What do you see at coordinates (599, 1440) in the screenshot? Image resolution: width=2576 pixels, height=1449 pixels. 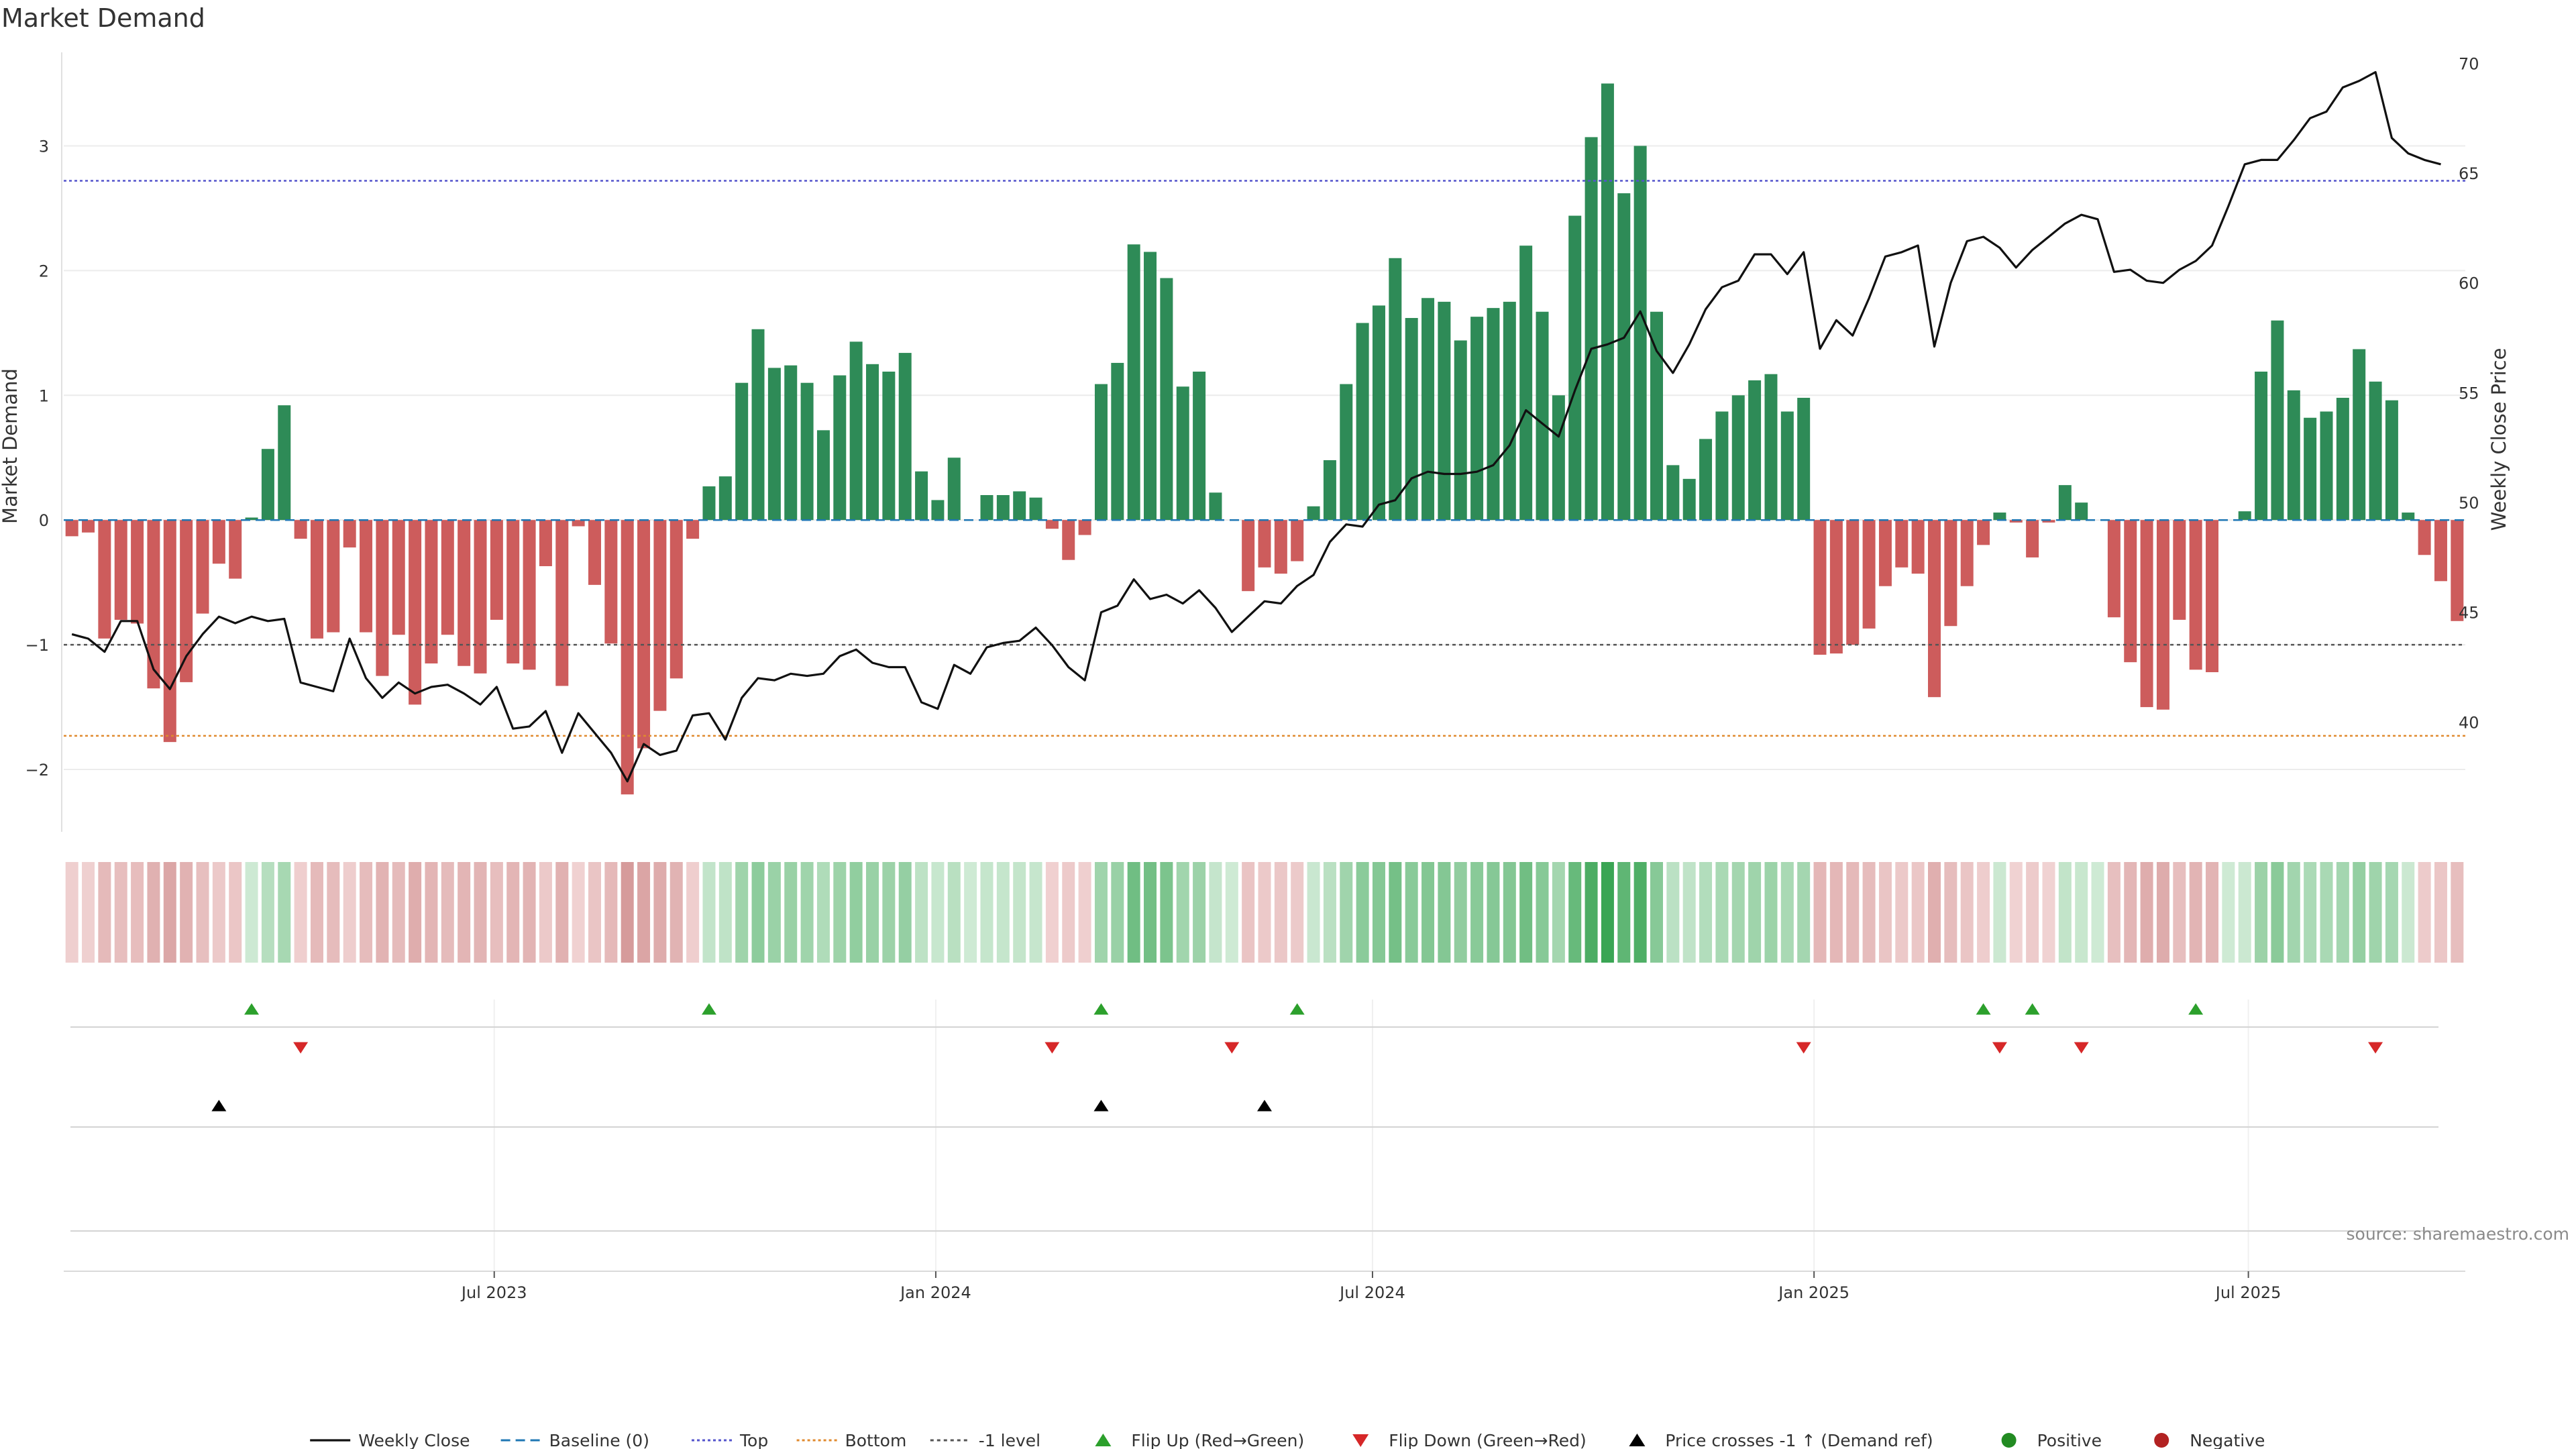 I see `legend-label: Baseline (0)` at bounding box center [599, 1440].